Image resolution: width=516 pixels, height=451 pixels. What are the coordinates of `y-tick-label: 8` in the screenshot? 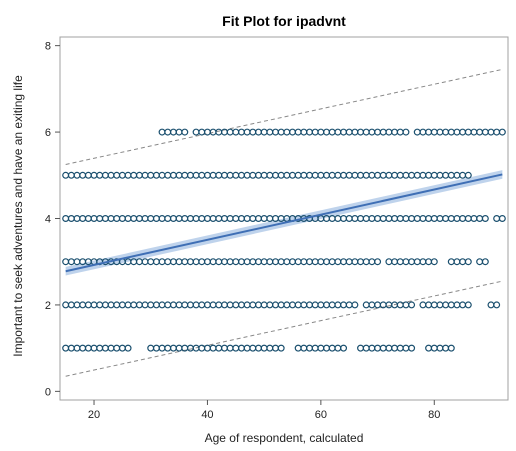 It's located at (48, 47).